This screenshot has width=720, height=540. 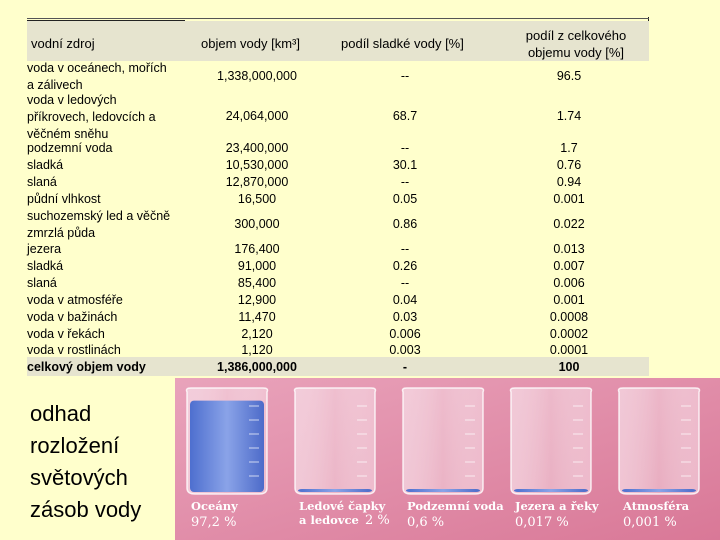 What do you see at coordinates (569, 116) in the screenshot?
I see `row-ice-total: 1.74` at bounding box center [569, 116].